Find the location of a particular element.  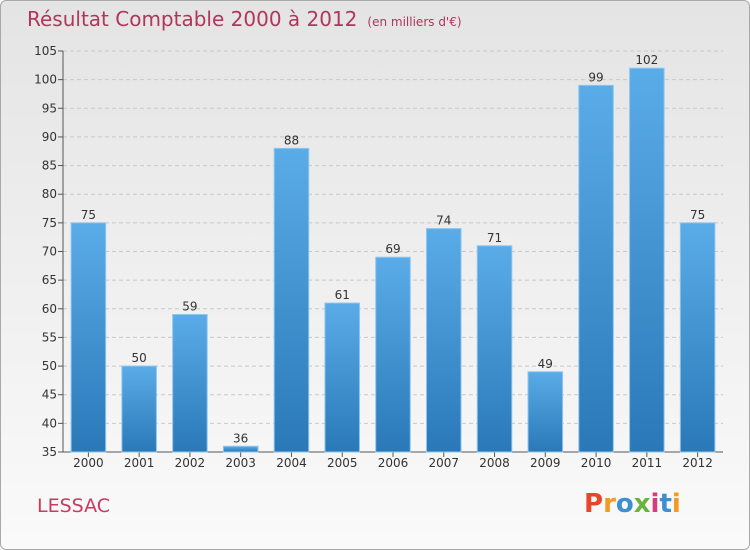

x-tick-label-2002: 2002 is located at coordinates (190, 463).